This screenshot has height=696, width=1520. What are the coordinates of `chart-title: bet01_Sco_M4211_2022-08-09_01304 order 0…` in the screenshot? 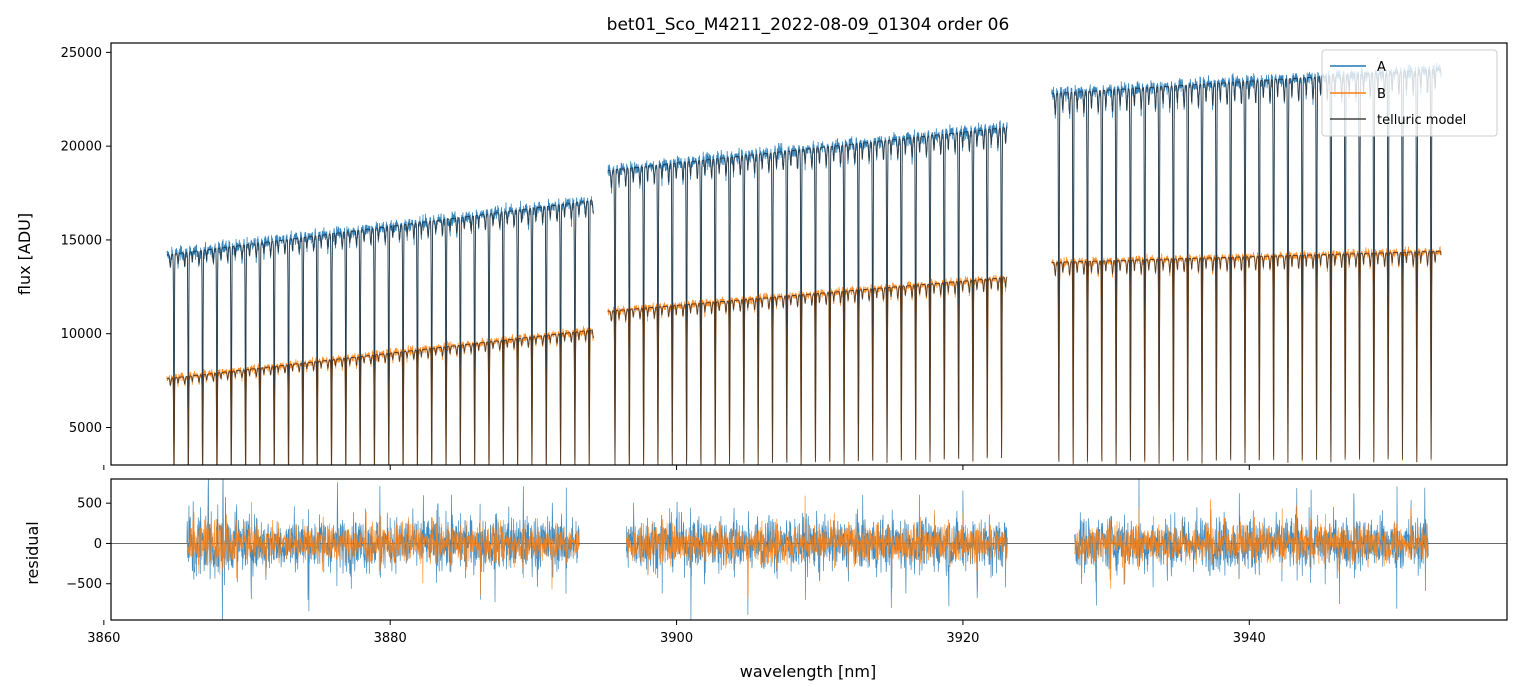 It's located at (808, 25).